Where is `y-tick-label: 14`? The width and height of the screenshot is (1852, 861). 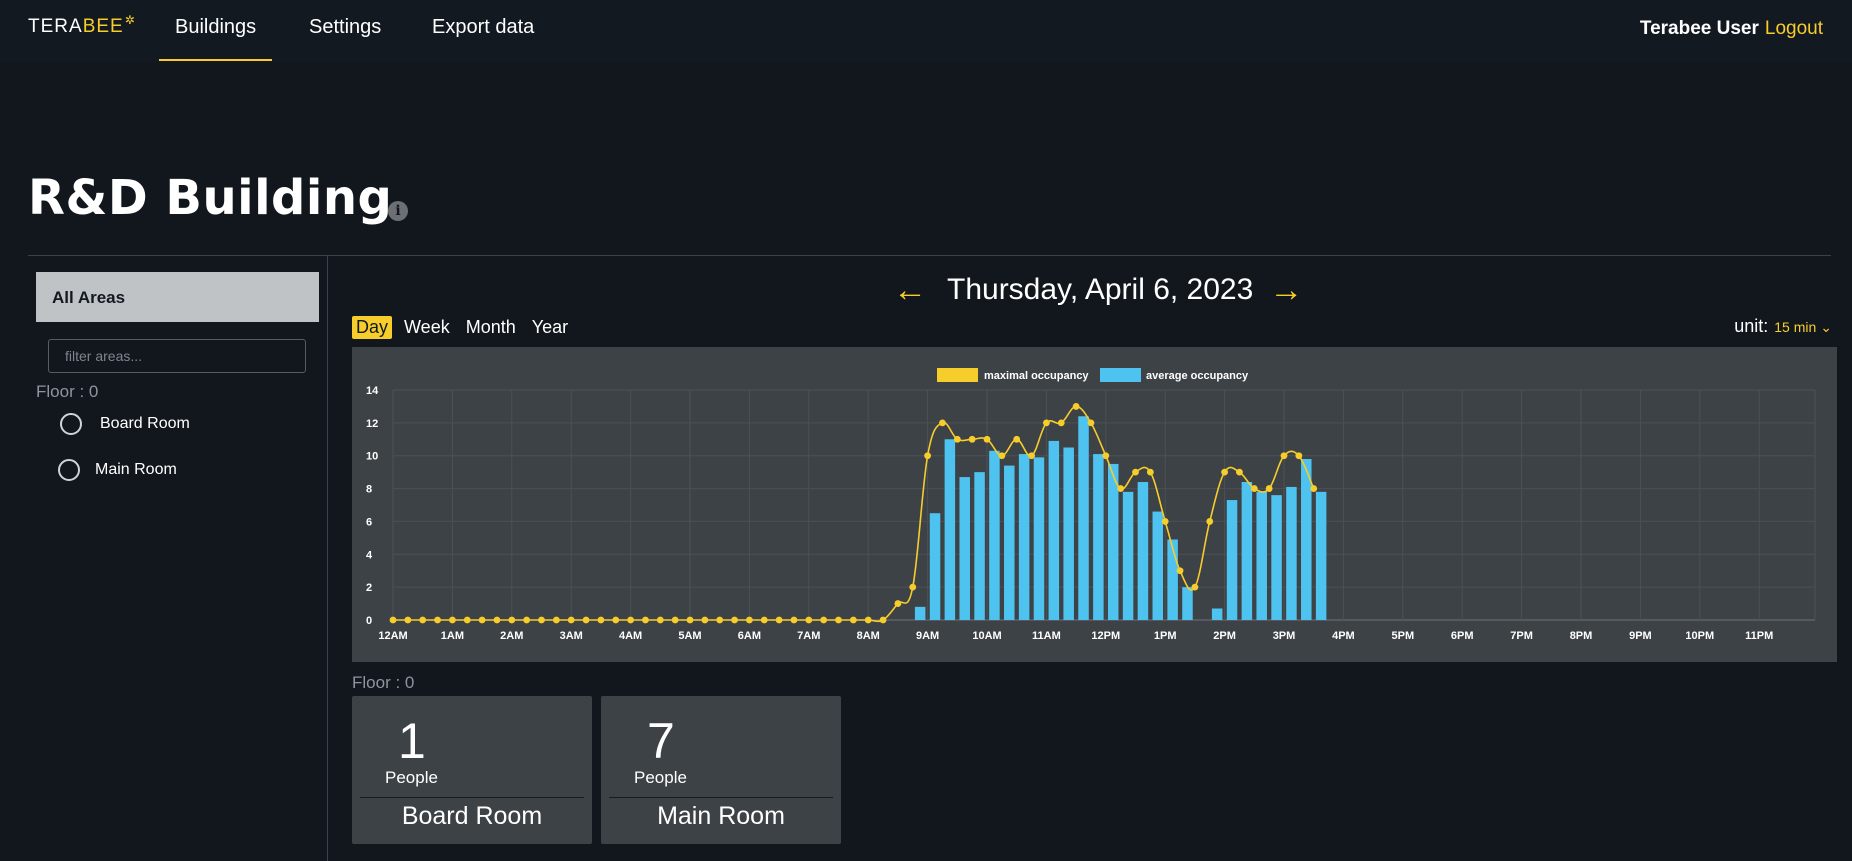 y-tick-label: 14 is located at coordinates (372, 391).